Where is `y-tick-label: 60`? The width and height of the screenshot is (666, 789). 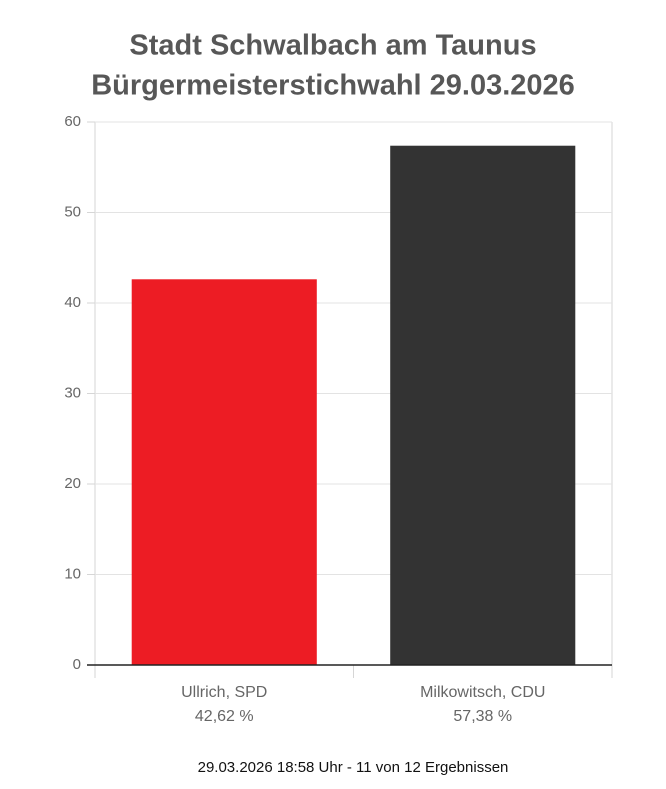
y-tick-label: 60 is located at coordinates (72, 121).